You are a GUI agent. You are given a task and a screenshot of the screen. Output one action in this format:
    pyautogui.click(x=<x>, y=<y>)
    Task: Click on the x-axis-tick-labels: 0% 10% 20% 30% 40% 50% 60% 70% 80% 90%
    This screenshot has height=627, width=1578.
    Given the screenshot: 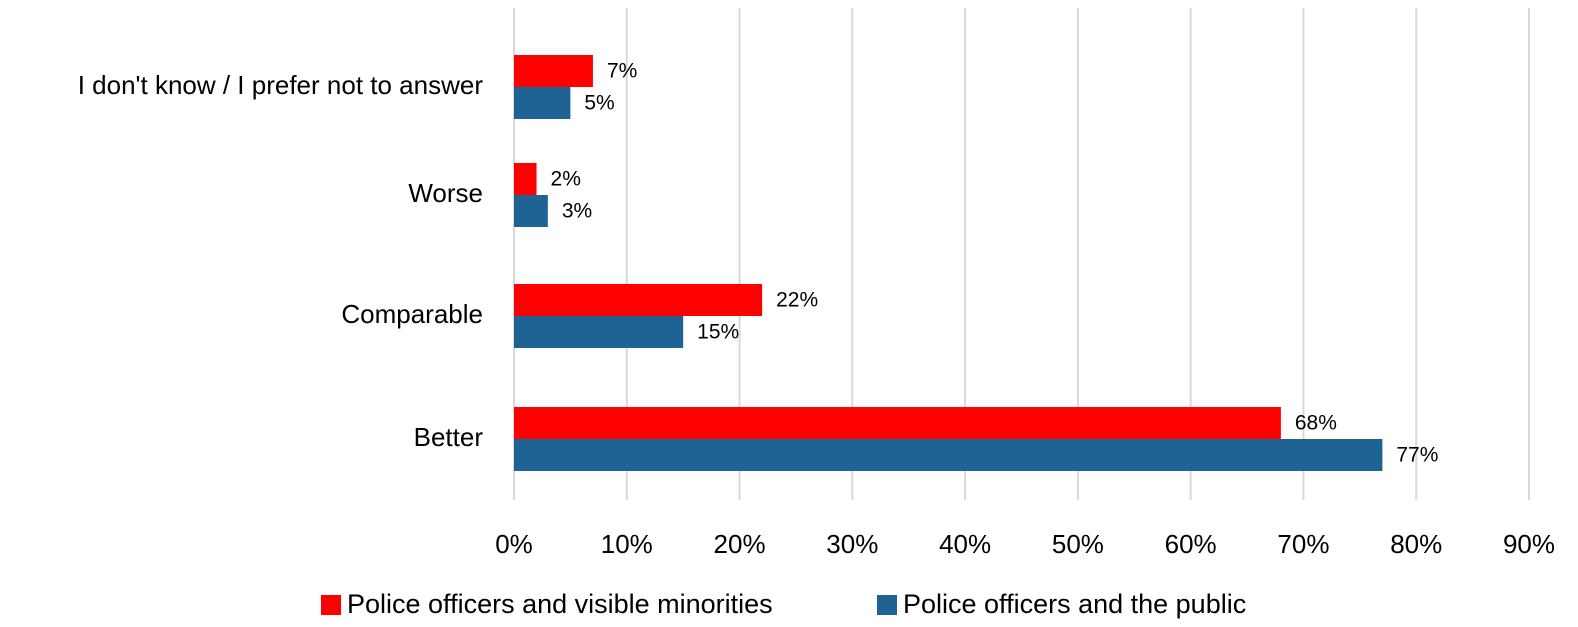 What is the action you would take?
    pyautogui.click(x=1025, y=544)
    